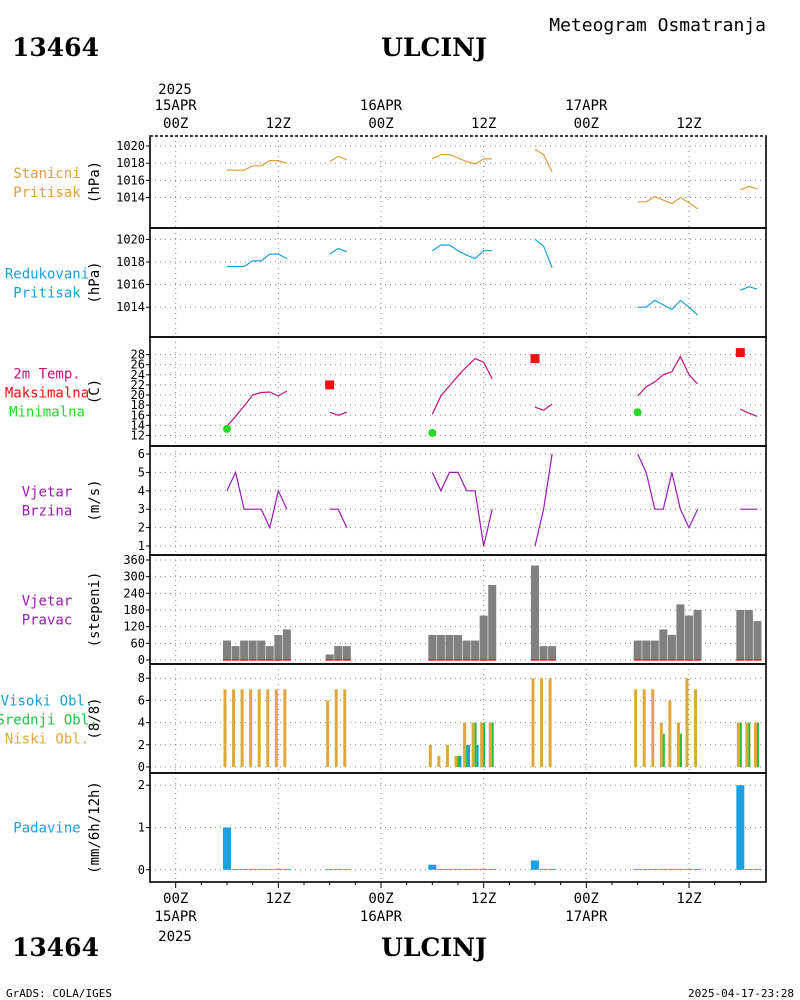 The width and height of the screenshot is (800, 1000). Describe the element at coordinates (134, 593) in the screenshot. I see `y-tick-label: 240` at that location.